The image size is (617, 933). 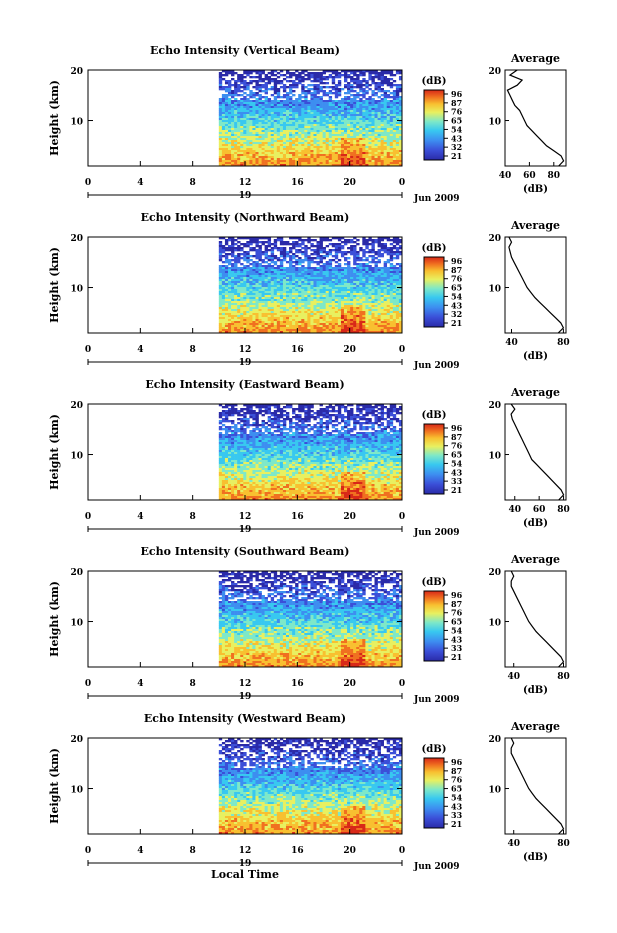 I want to click on heatmap-cells, so click(x=310, y=118).